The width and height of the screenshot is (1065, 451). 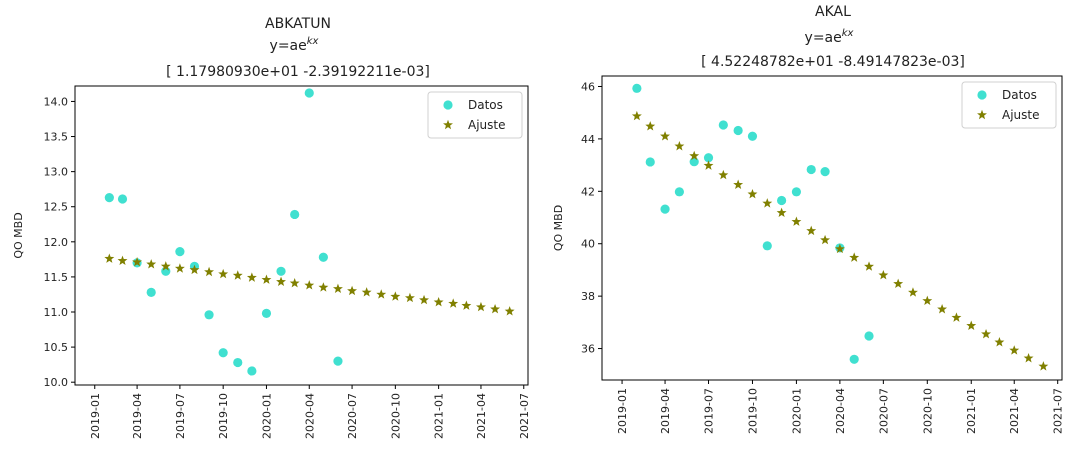 What do you see at coordinates (298, 24) in the screenshot?
I see `chart-title: ABKATUN` at bounding box center [298, 24].